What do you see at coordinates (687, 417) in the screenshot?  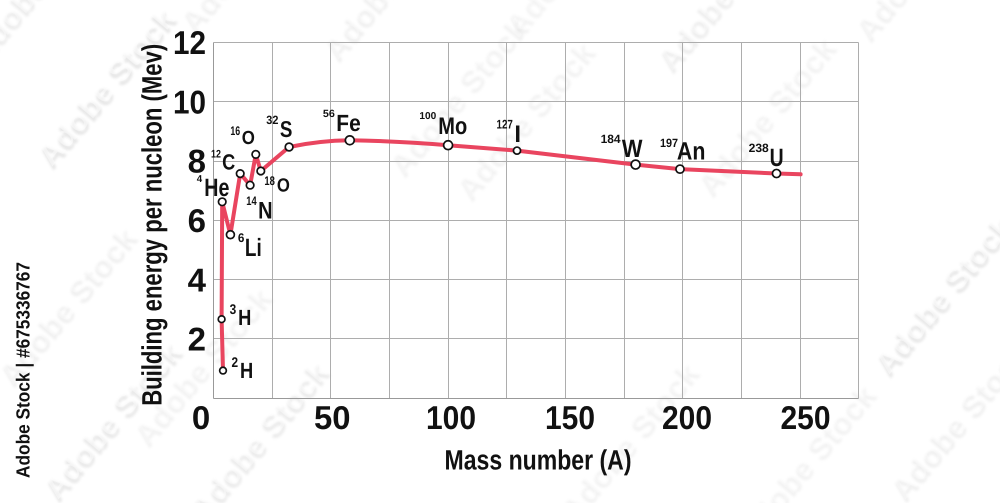 I see `svg-text: 200` at bounding box center [687, 417].